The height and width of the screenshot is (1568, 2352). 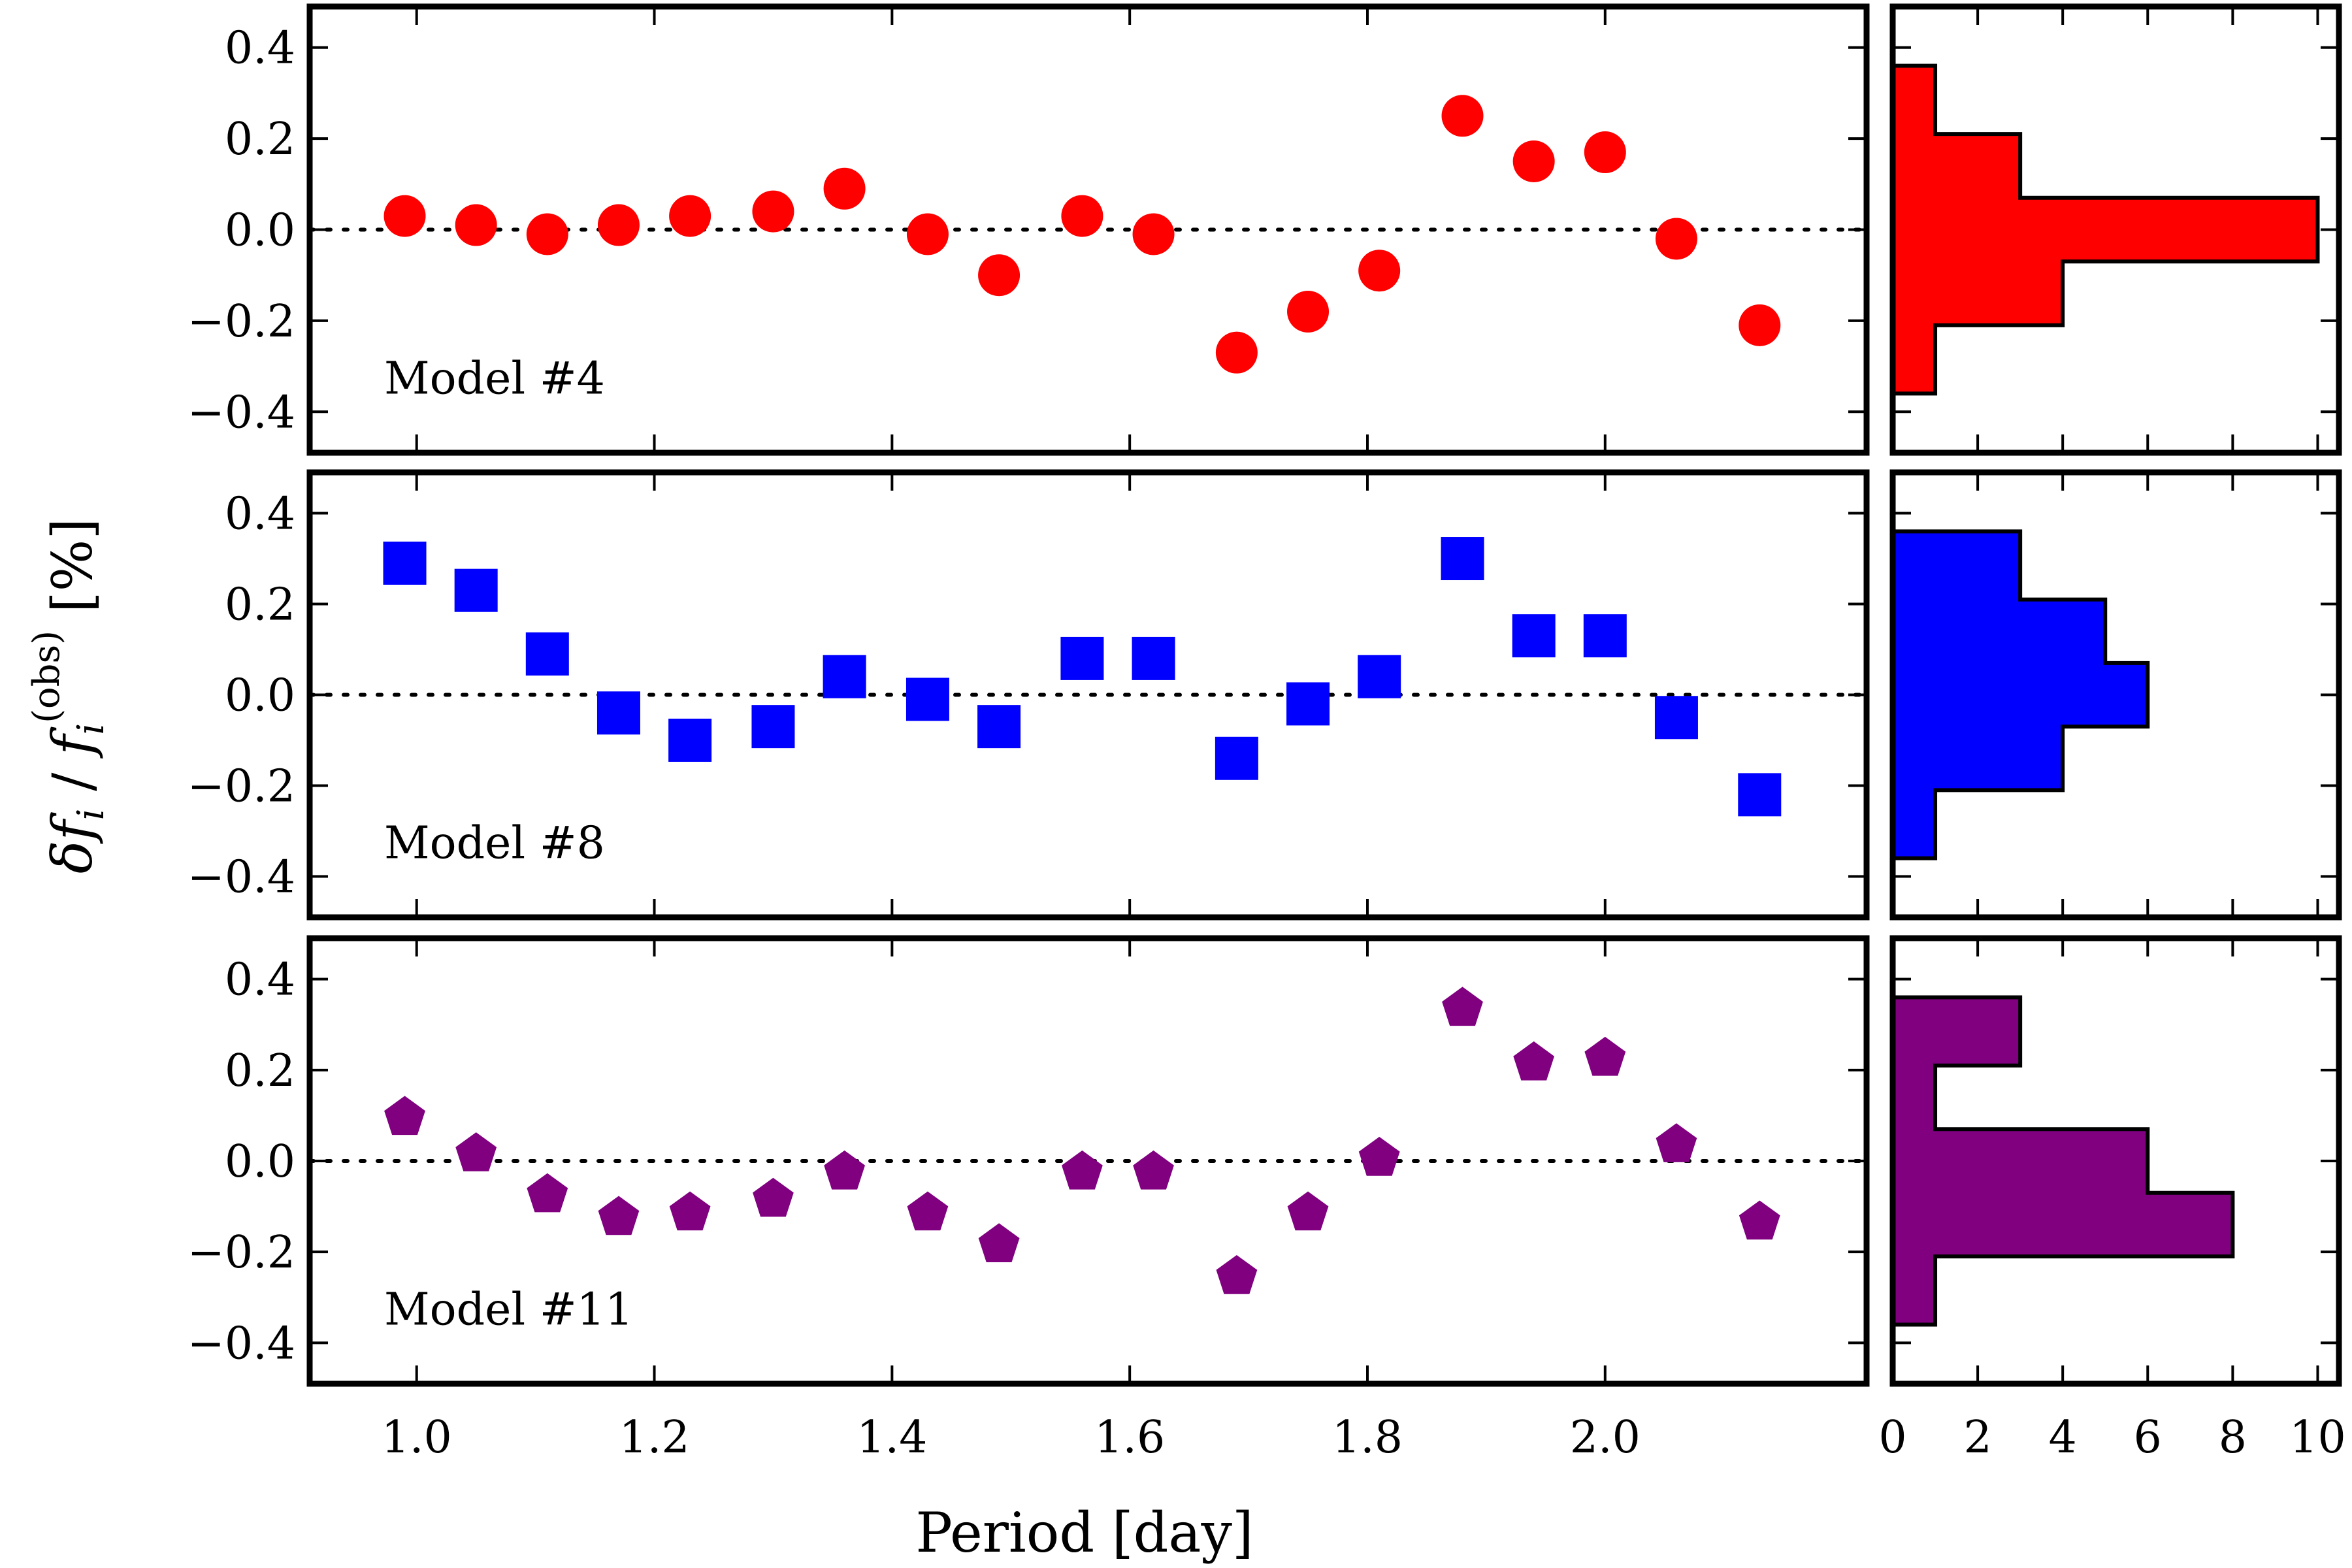 What do you see at coordinates (1129, 1437) in the screenshot?
I see `x-tick-label: 1.6` at bounding box center [1129, 1437].